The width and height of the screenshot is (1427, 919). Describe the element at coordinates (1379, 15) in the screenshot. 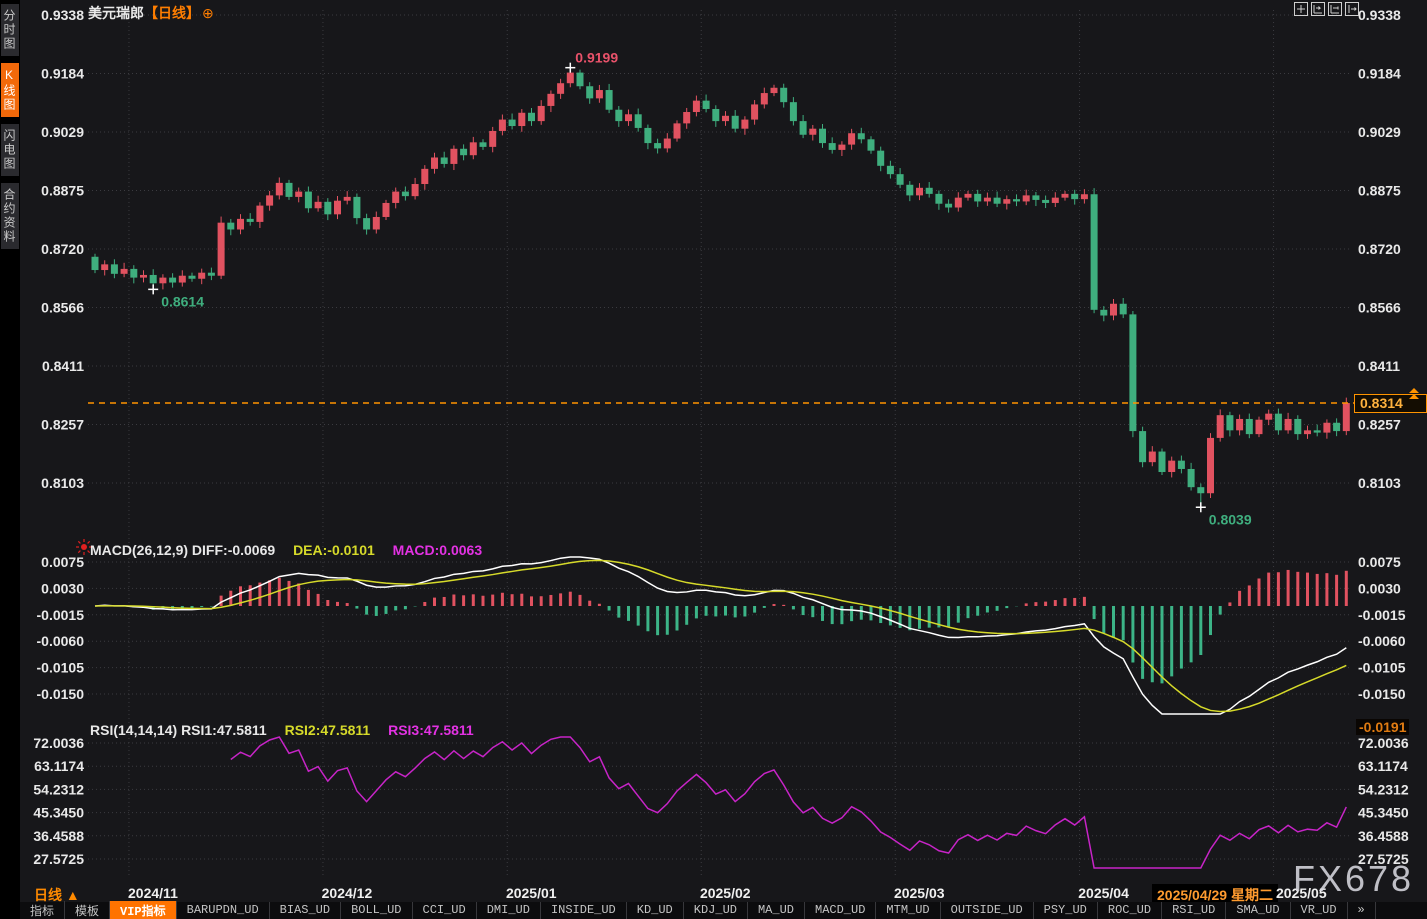

I see `axis-label-right: 0.9338` at that location.